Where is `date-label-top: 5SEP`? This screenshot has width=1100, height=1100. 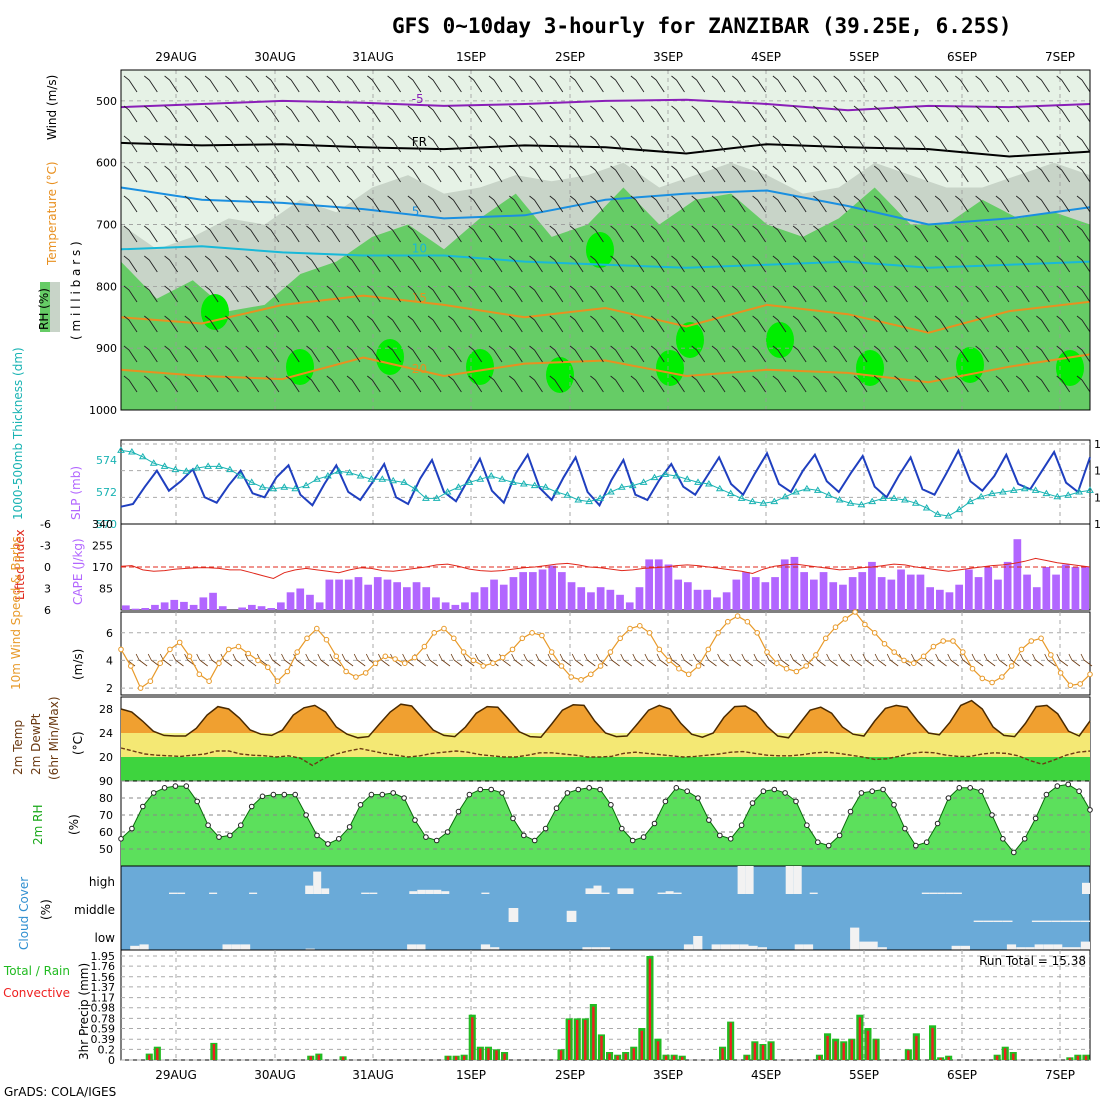 date-label-top: 5SEP is located at coordinates (864, 57).